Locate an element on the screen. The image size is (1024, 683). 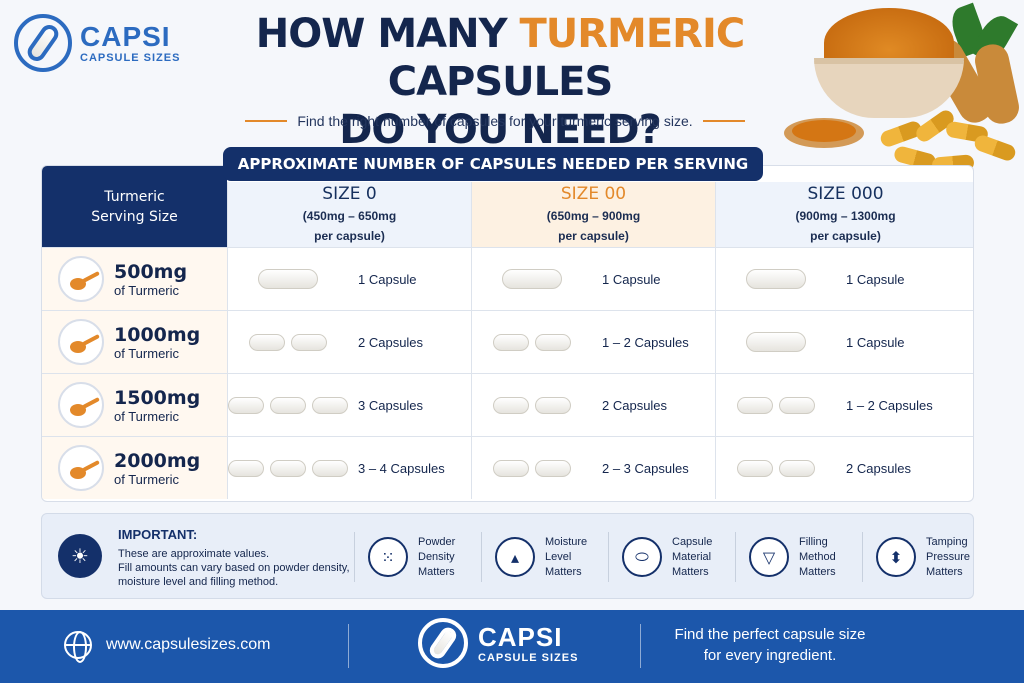
serving-size-cell: 2000mg of Turmeric is located at coordinates (134, 468).